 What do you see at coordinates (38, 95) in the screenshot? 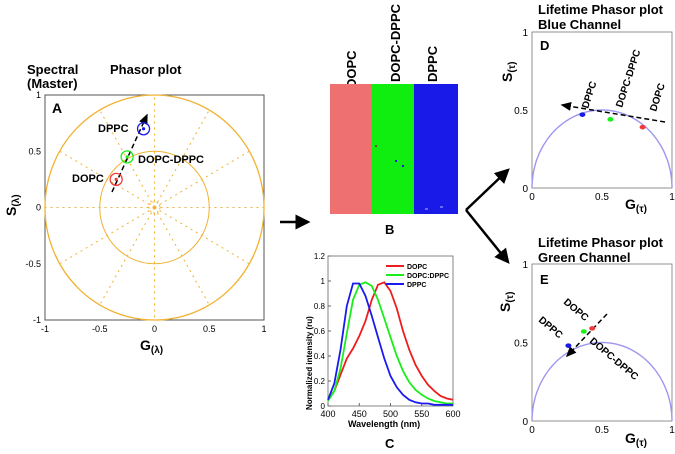
I see `panel-a-ytick: 1` at bounding box center [38, 95].